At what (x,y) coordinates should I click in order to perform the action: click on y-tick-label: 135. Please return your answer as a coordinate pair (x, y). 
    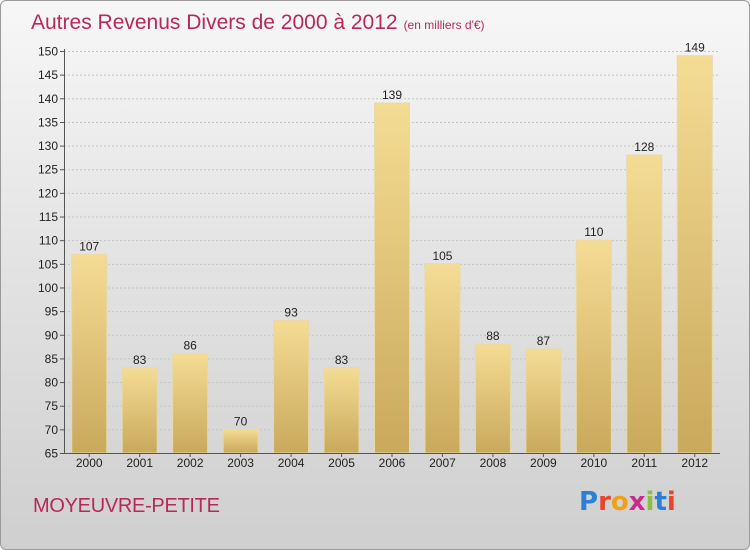
    Looking at the image, I should click on (48, 122).